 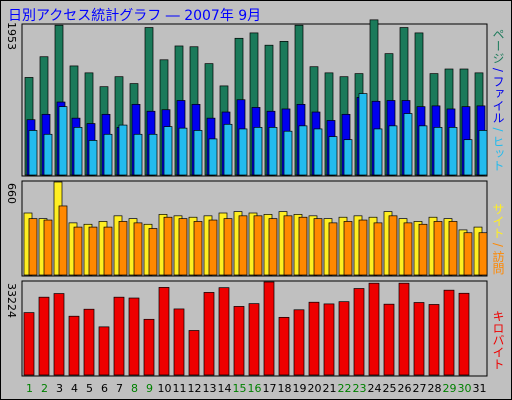 What do you see at coordinates (375, 388) in the screenshot?
I see `day-label: 24` at bounding box center [375, 388].